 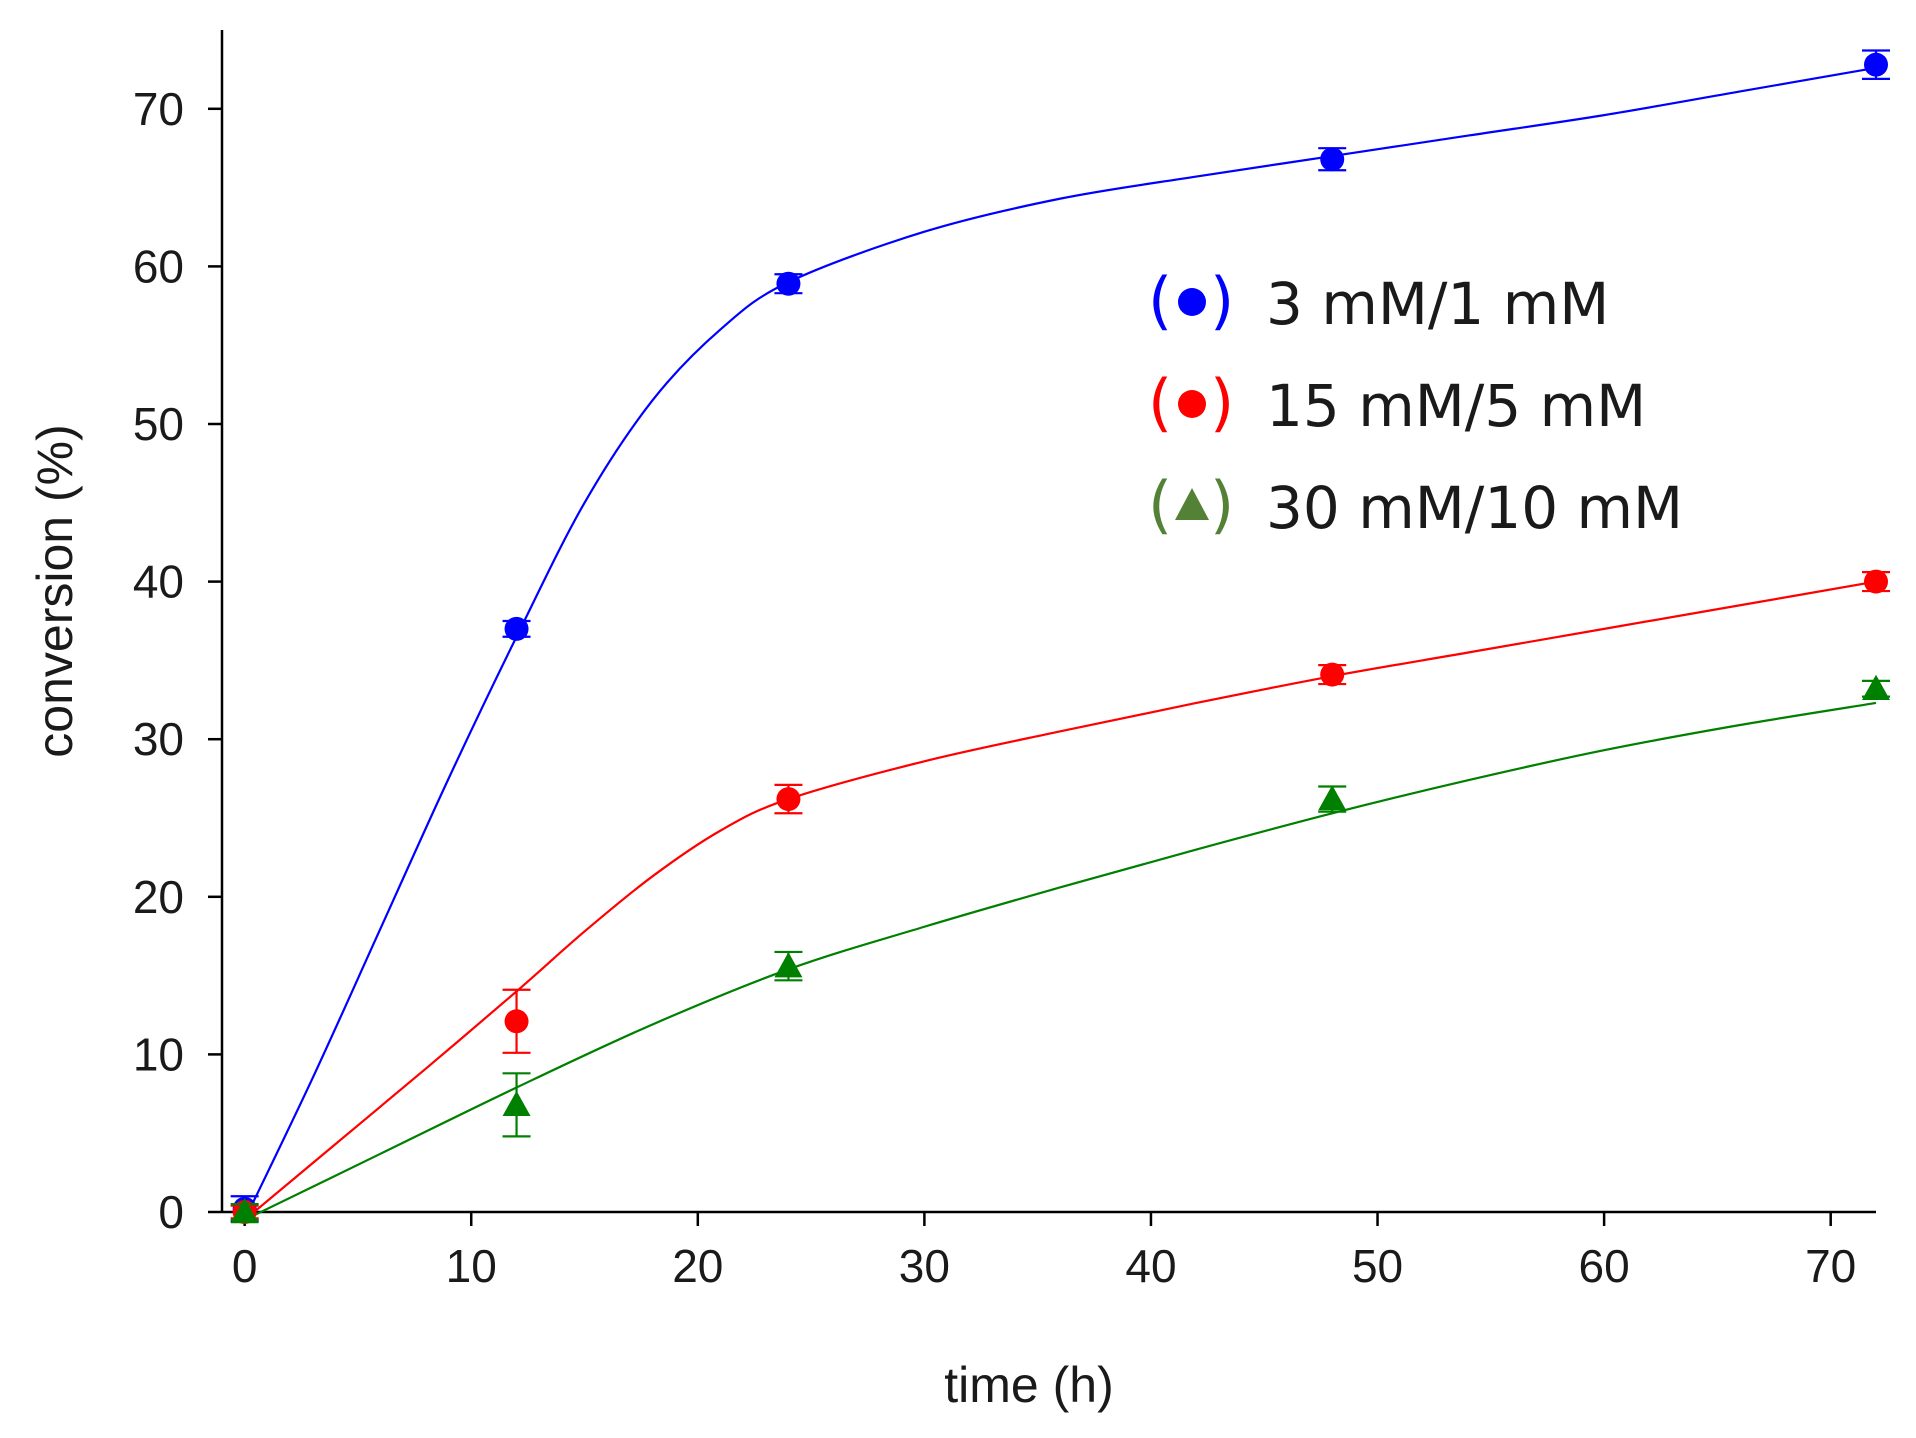 What do you see at coordinates (55, 590) in the screenshot?
I see `y-axis-title: conversion (%)` at bounding box center [55, 590].